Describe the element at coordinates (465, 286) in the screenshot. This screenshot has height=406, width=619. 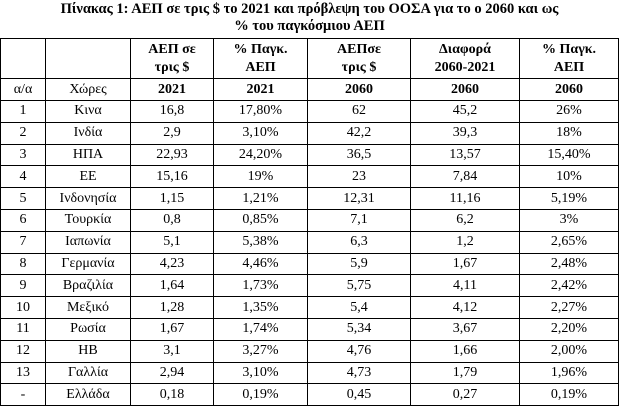
I see `value-cell: 4,11` at that location.